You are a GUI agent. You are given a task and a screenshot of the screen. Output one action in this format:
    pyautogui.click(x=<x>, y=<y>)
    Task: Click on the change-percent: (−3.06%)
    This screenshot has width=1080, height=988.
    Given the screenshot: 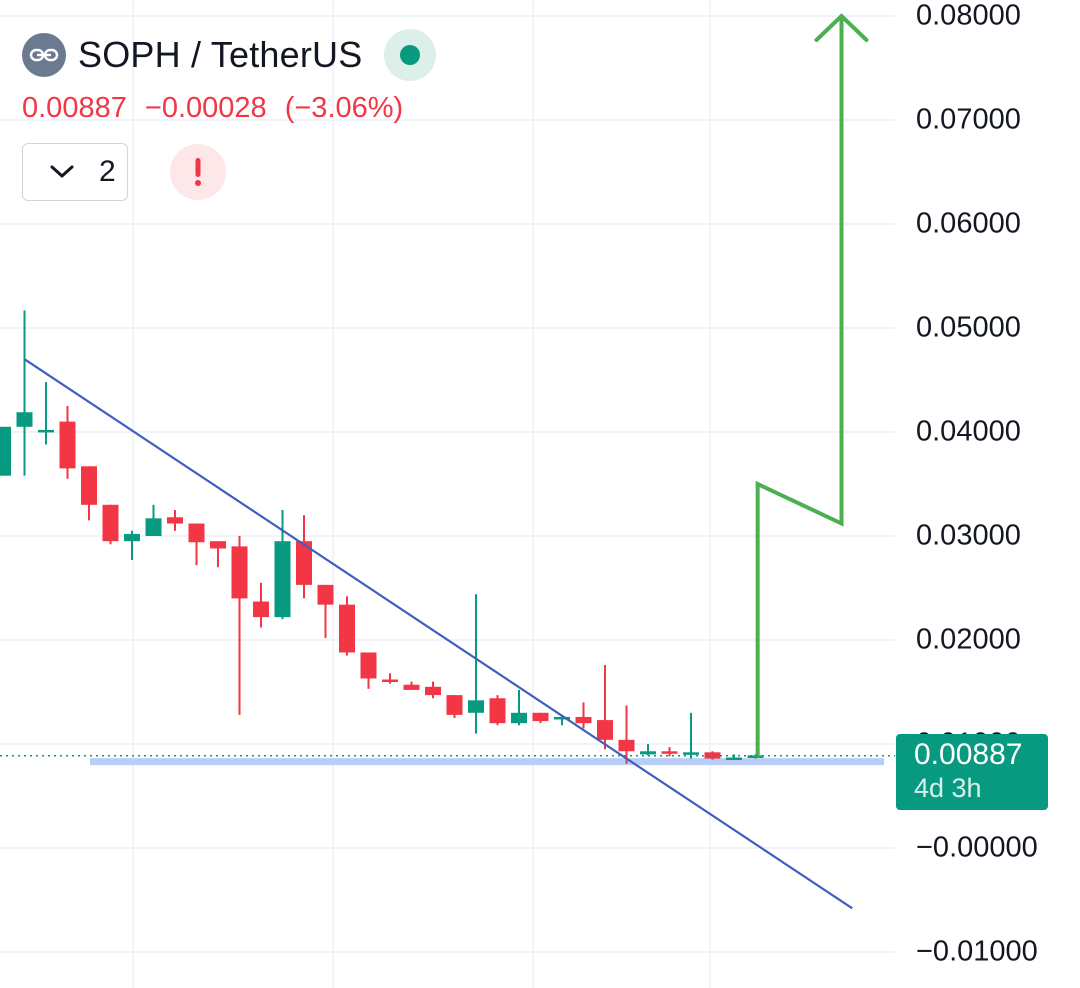 What is the action you would take?
    pyautogui.click(x=344, y=108)
    